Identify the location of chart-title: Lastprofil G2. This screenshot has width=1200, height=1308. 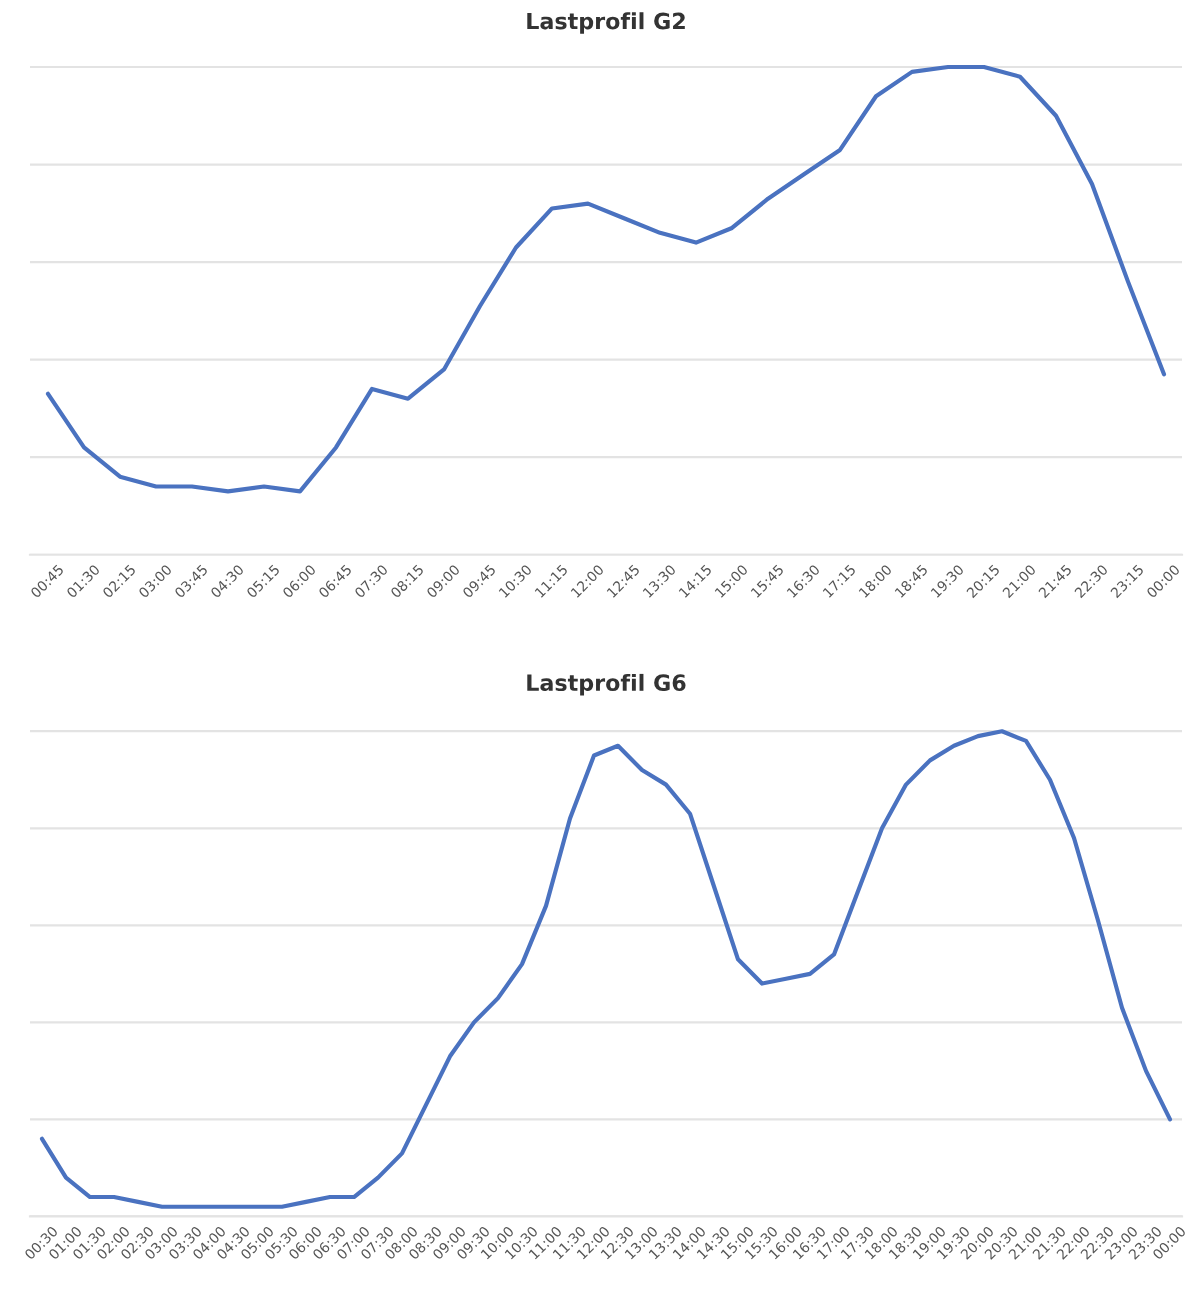
(606, 23).